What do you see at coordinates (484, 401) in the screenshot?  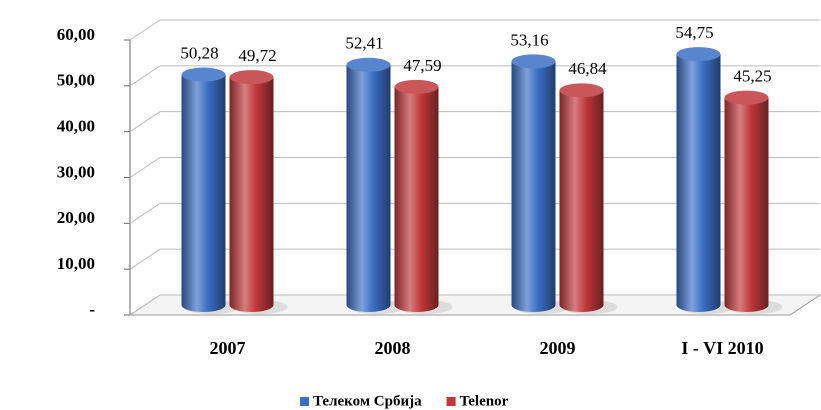 I see `legend-label: Telenor` at bounding box center [484, 401].